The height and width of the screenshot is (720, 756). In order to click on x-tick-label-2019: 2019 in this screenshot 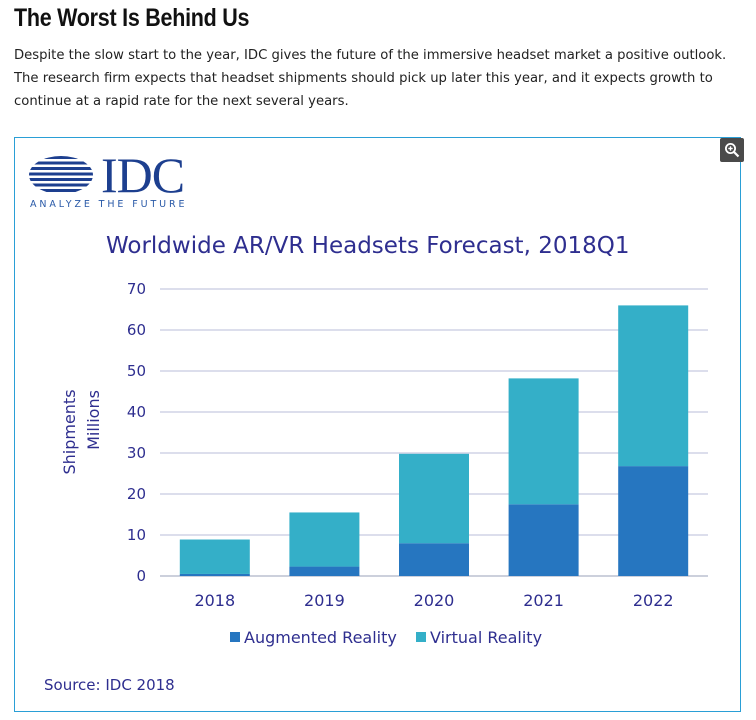, I will do `click(324, 600)`.